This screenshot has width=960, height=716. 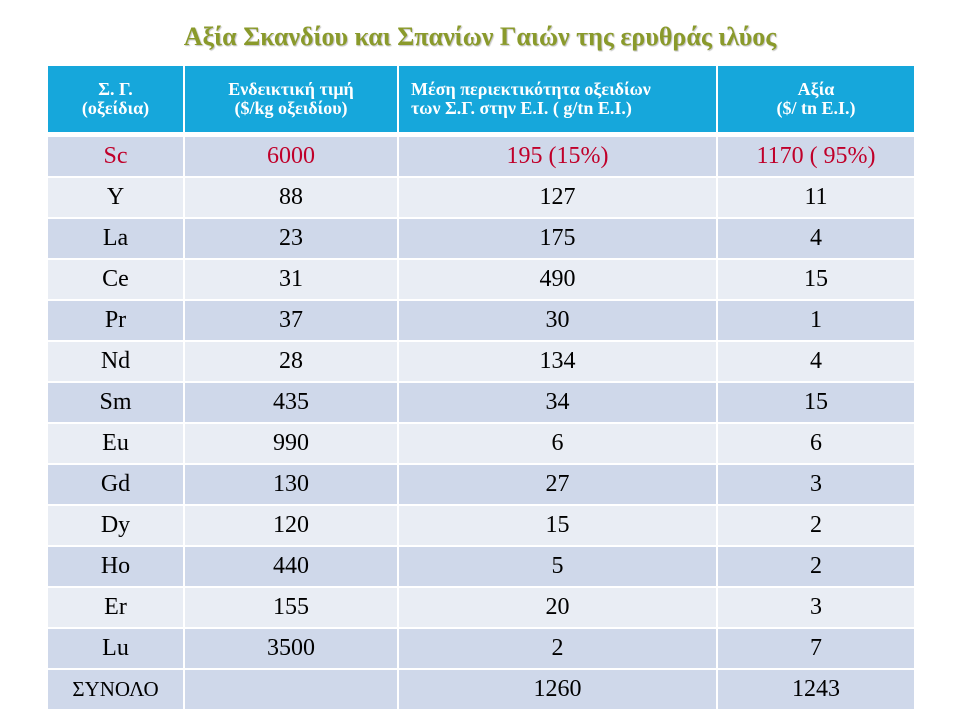 I want to click on table-row: La 23 175 4, so click(x=481, y=239).